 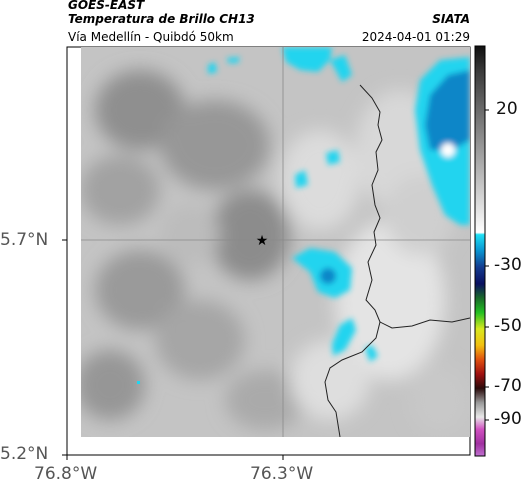 I want to click on department-boundary, so click(x=414, y=206).